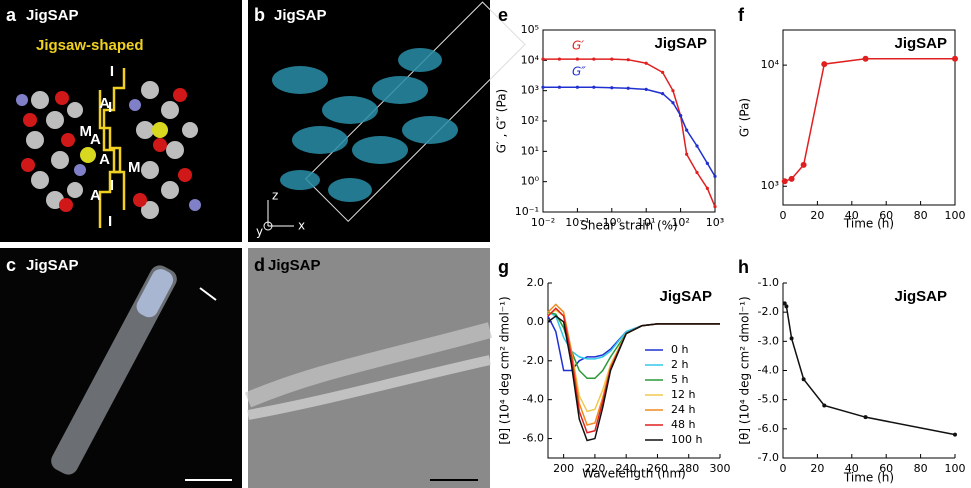 The image size is (971, 488). I want to click on x-tick-label: 20, so click(817, 215).